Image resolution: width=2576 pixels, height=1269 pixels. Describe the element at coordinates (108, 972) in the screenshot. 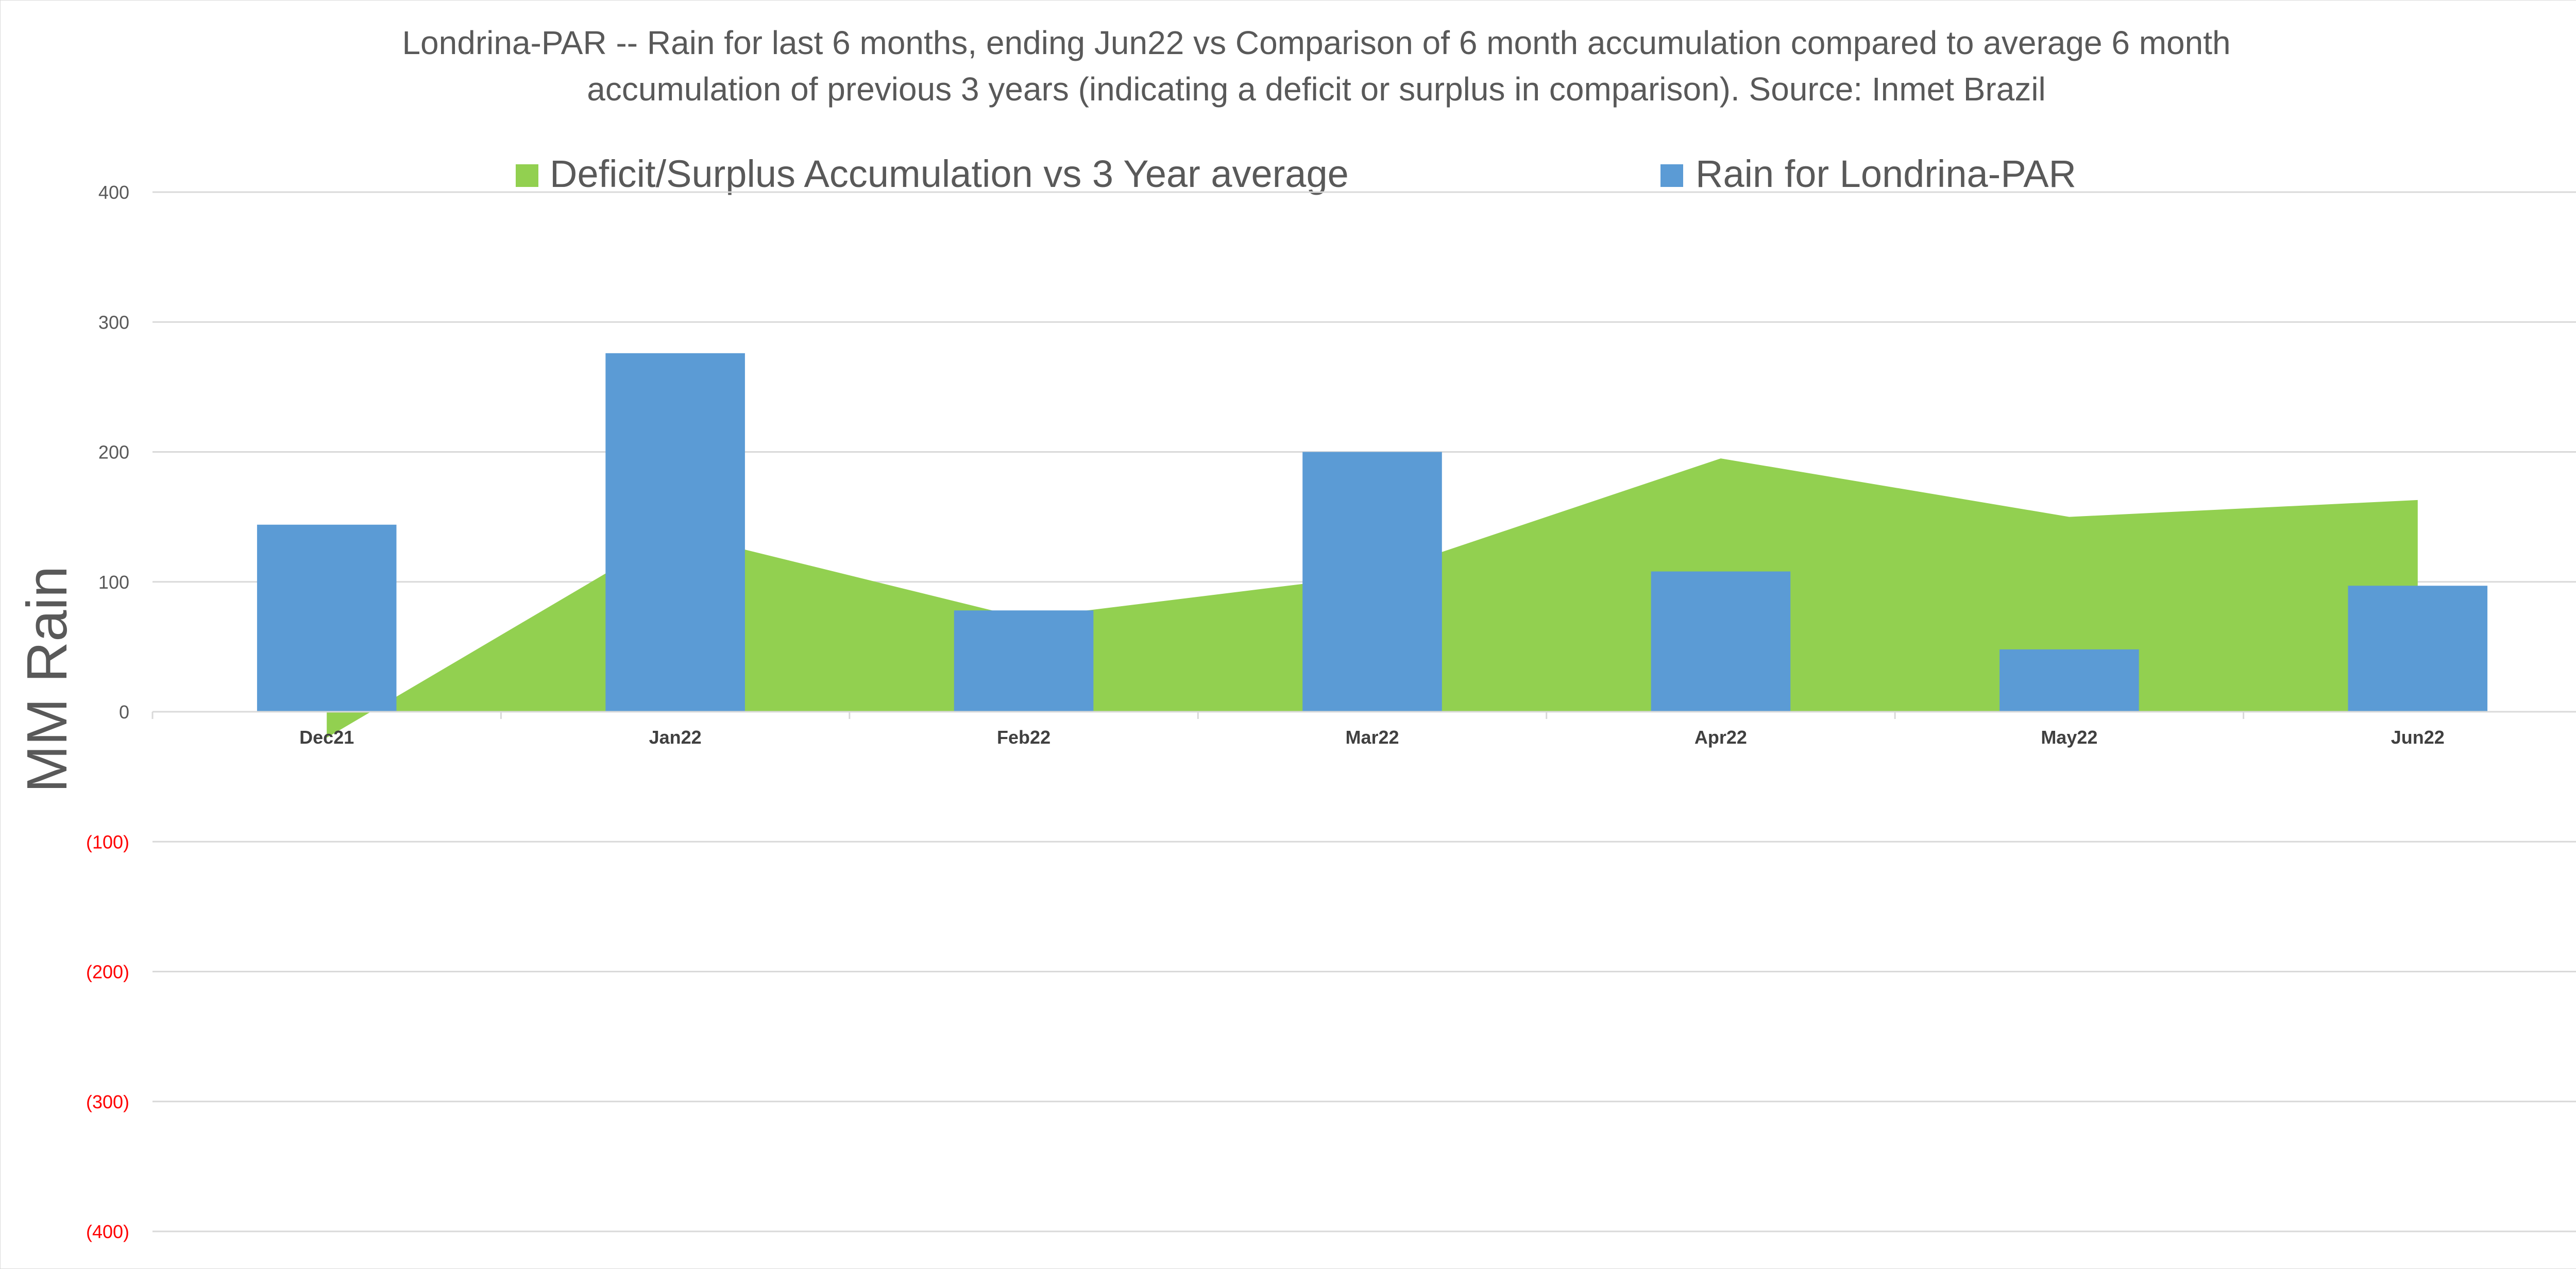

I see `y-tick-label: (200)` at that location.